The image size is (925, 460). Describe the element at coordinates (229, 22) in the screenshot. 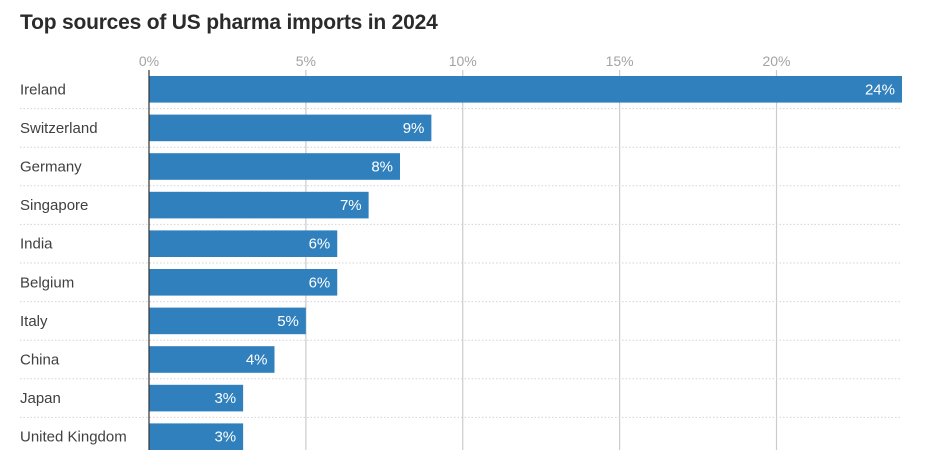

I see `chart-title: Top sources of US pharma imports in 2024` at that location.